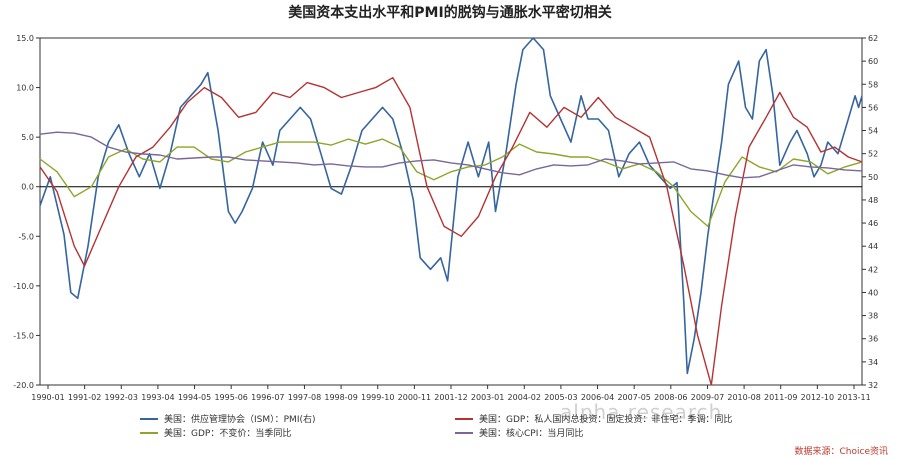 Image resolution: width=900 pixels, height=458 pixels. What do you see at coordinates (240, 420) in the screenshot?
I see `legend-label-pmi: 美国：供应管理协会（ISM）：PMI(右)` at bounding box center [240, 420].